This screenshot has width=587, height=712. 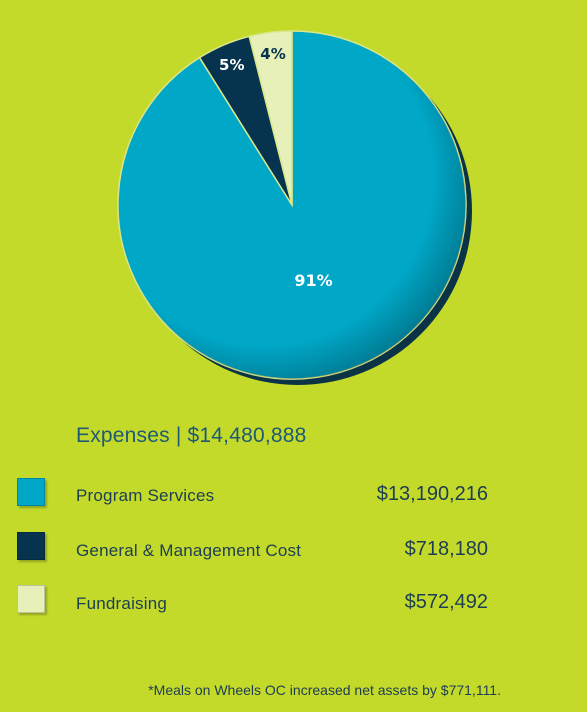 What do you see at coordinates (189, 550) in the screenshot?
I see `legend-label: General & Management Cost` at bounding box center [189, 550].